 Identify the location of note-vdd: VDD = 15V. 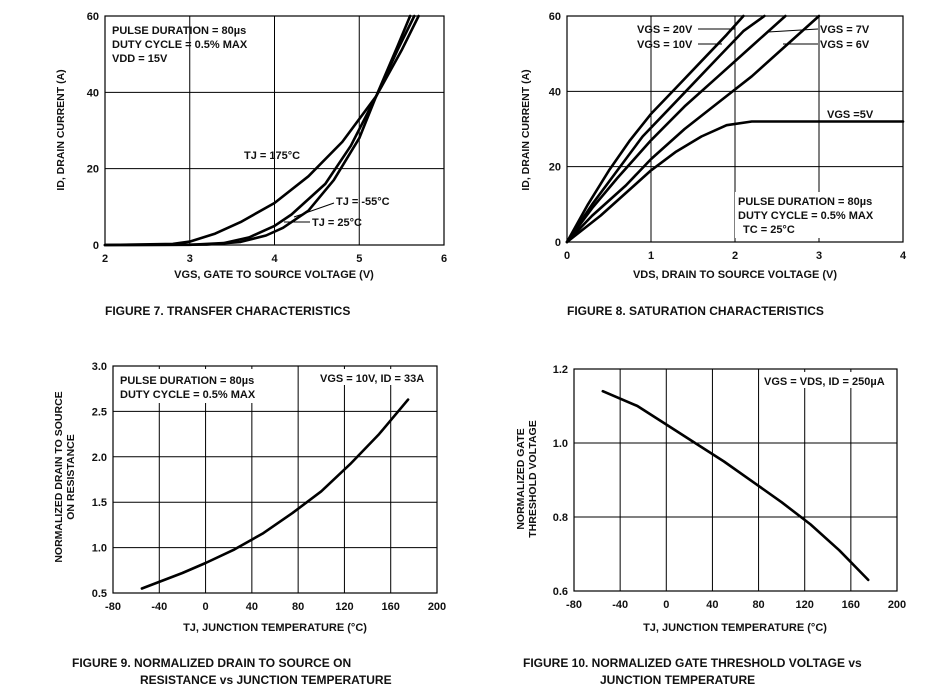
(140, 59).